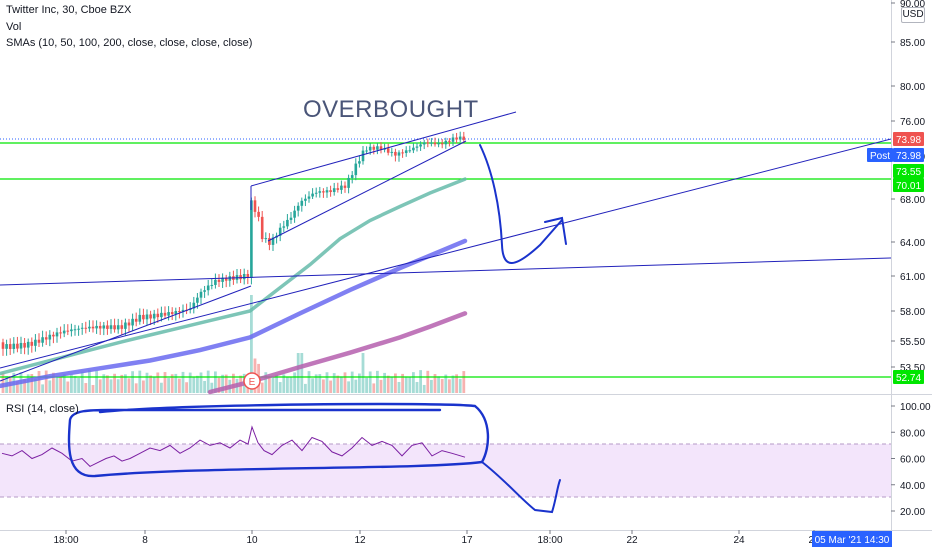 This screenshot has width=932, height=550. Describe the element at coordinates (913, 15) in the screenshot. I see `currency-badge: USD` at that location.